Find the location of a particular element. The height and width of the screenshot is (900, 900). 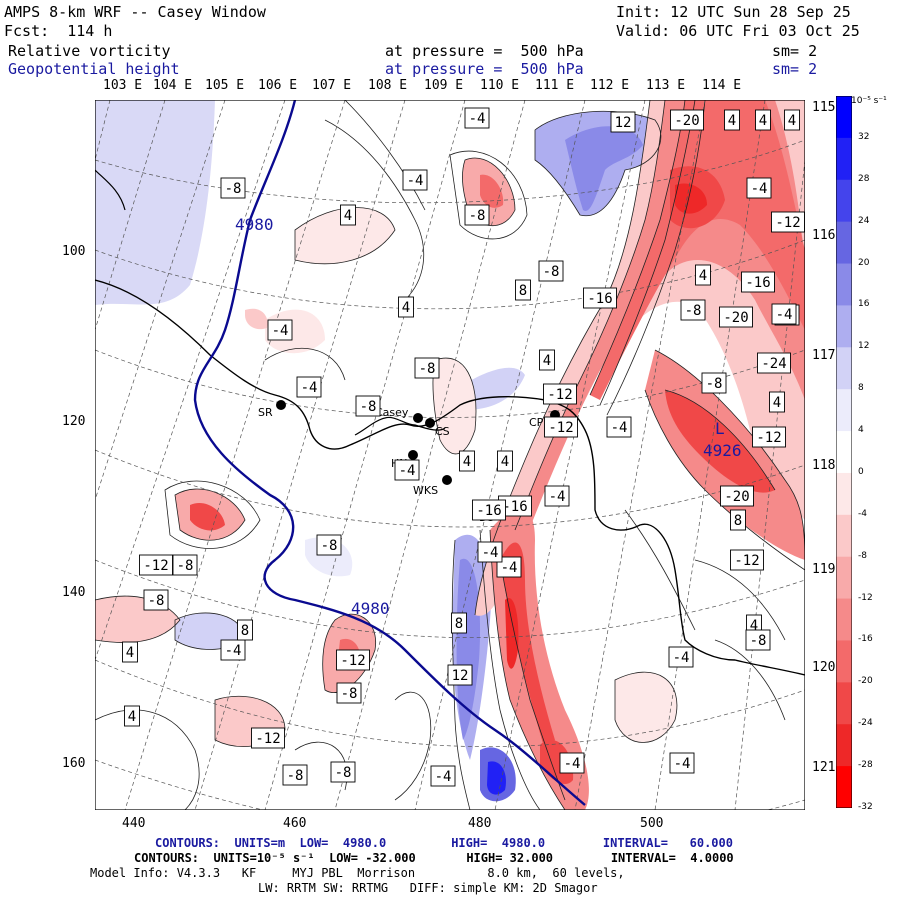

field2-name: Geopotential height is located at coordinates (94, 69).